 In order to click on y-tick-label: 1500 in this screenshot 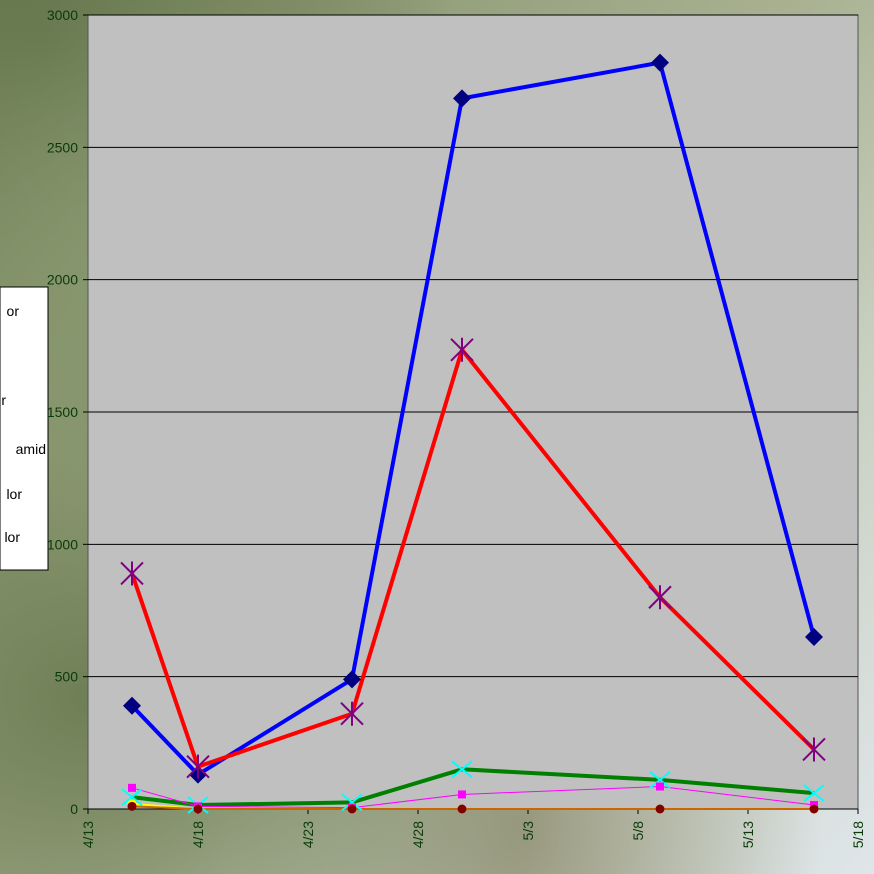, I will do `click(62, 412)`.